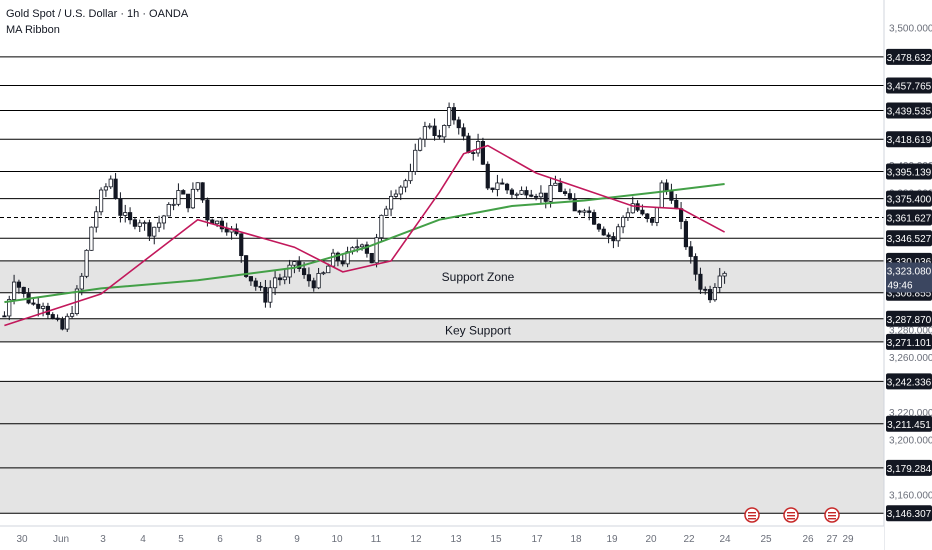 The height and width of the screenshot is (550, 932). I want to click on zone-box, so click(442, 276).